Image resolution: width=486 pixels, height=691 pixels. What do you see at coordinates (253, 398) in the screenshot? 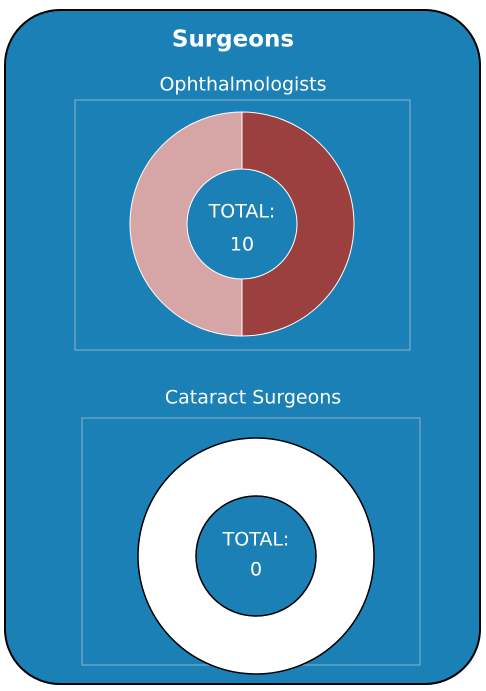
I see `chart-title: Cataract Surgeons` at bounding box center [253, 398].